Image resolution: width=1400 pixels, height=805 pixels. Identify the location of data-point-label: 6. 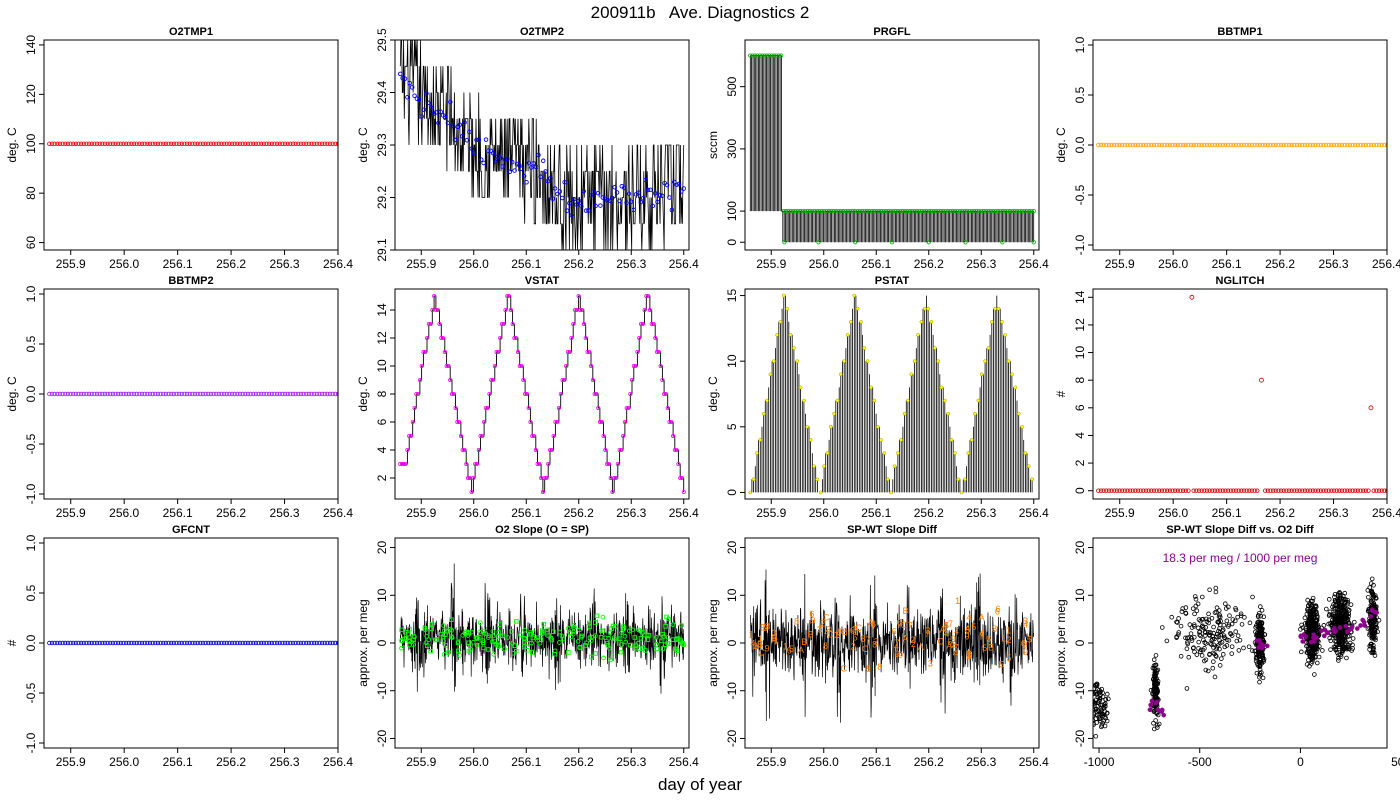
(988, 639).